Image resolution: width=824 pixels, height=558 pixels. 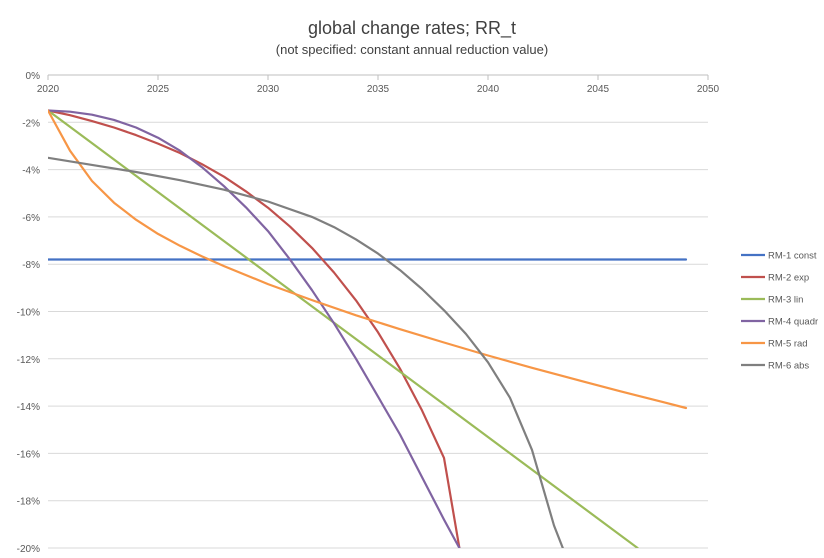 I want to click on x-tick-label: 2050, so click(x=708, y=89).